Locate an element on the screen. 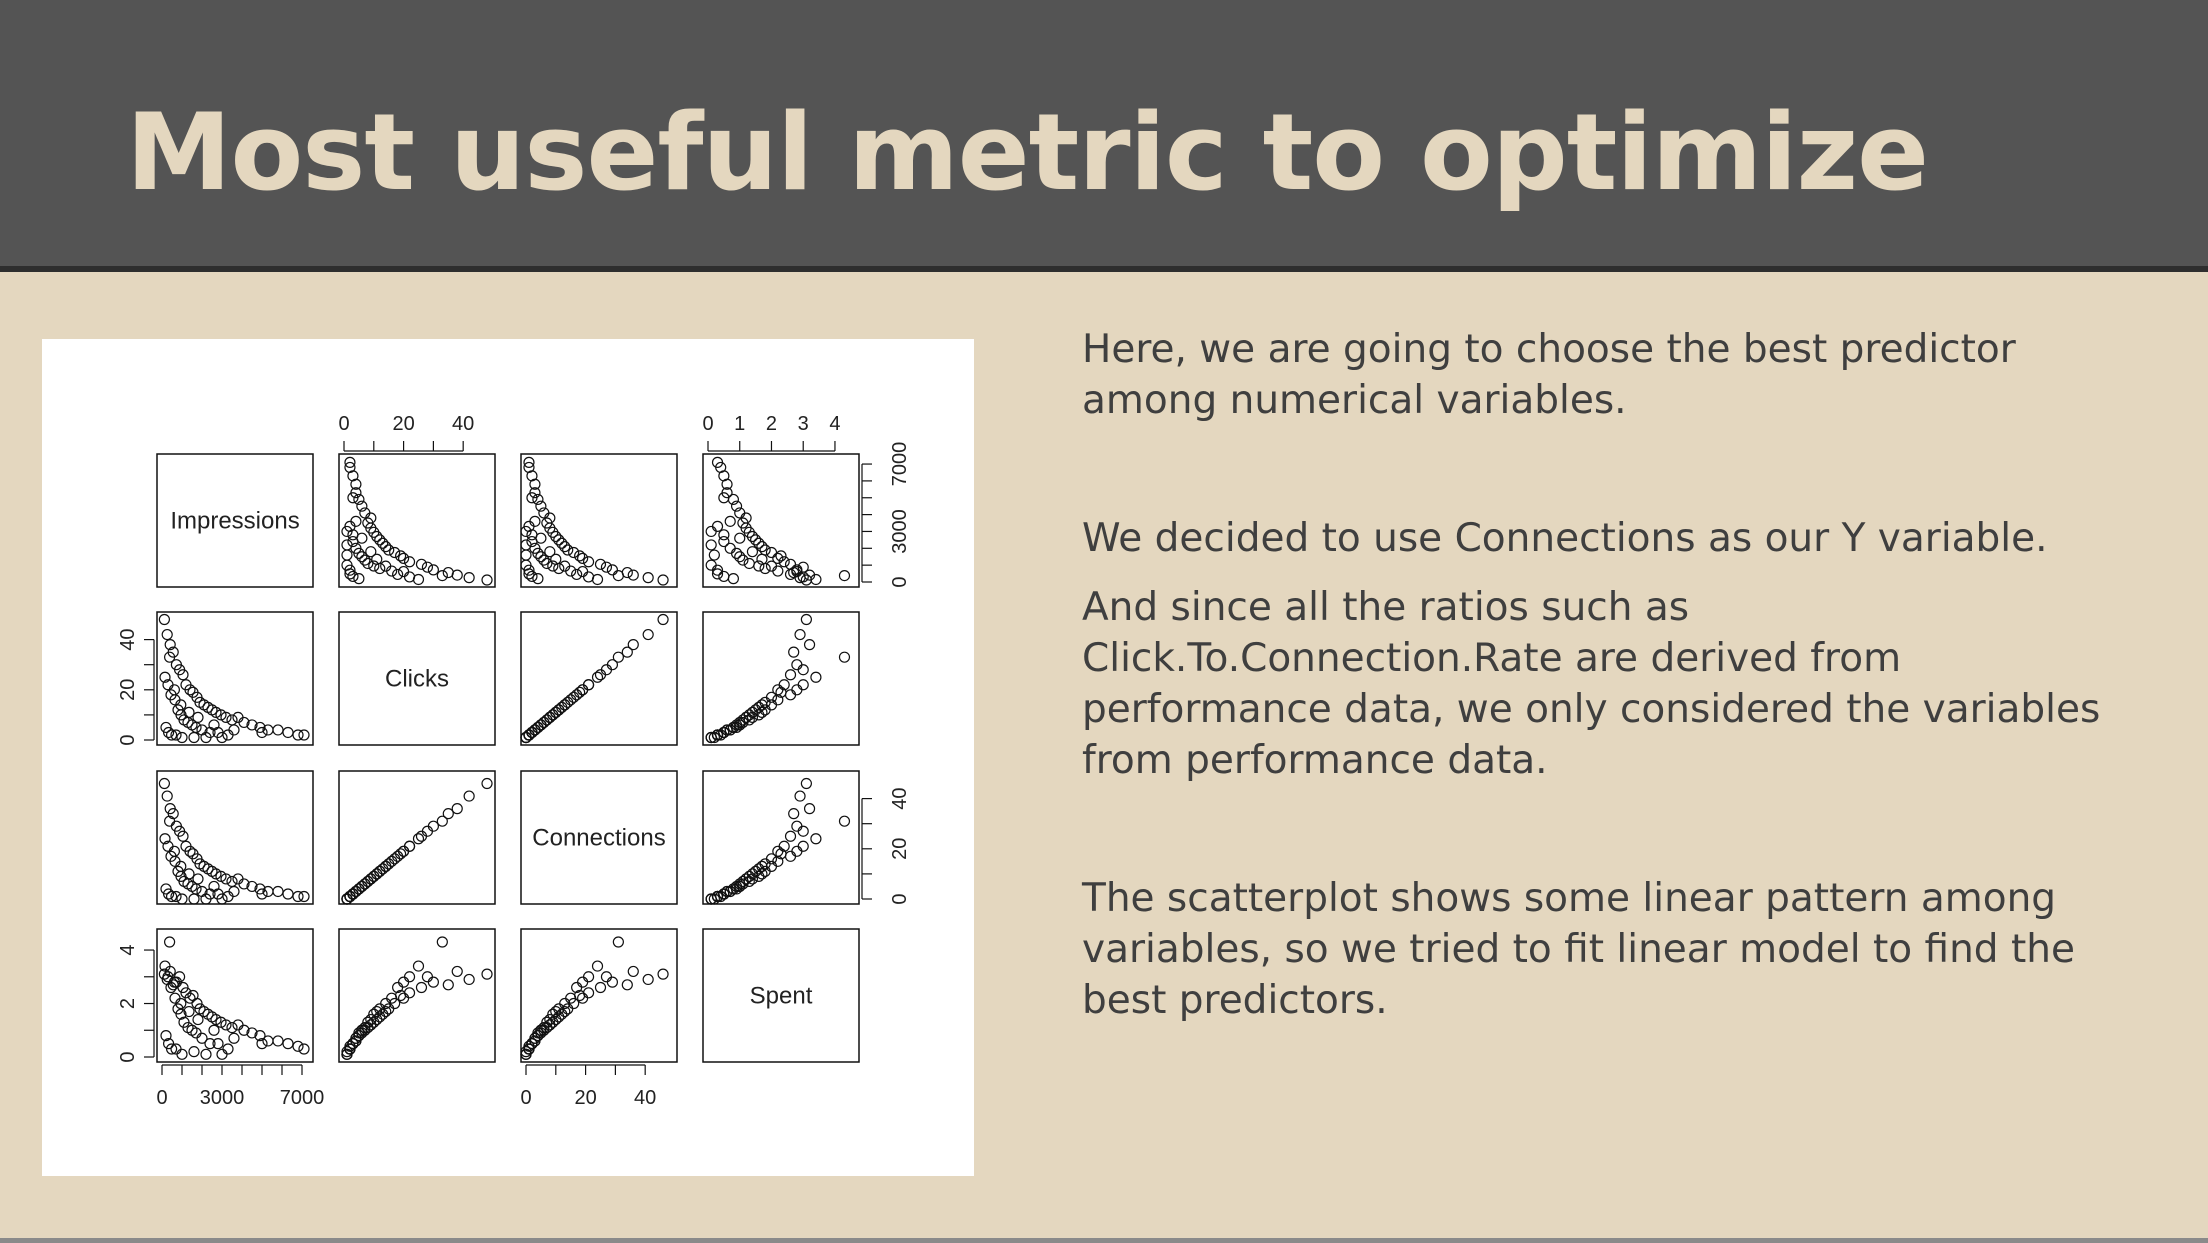  tick-label-top-spent-0: 0 is located at coordinates (707, 424).